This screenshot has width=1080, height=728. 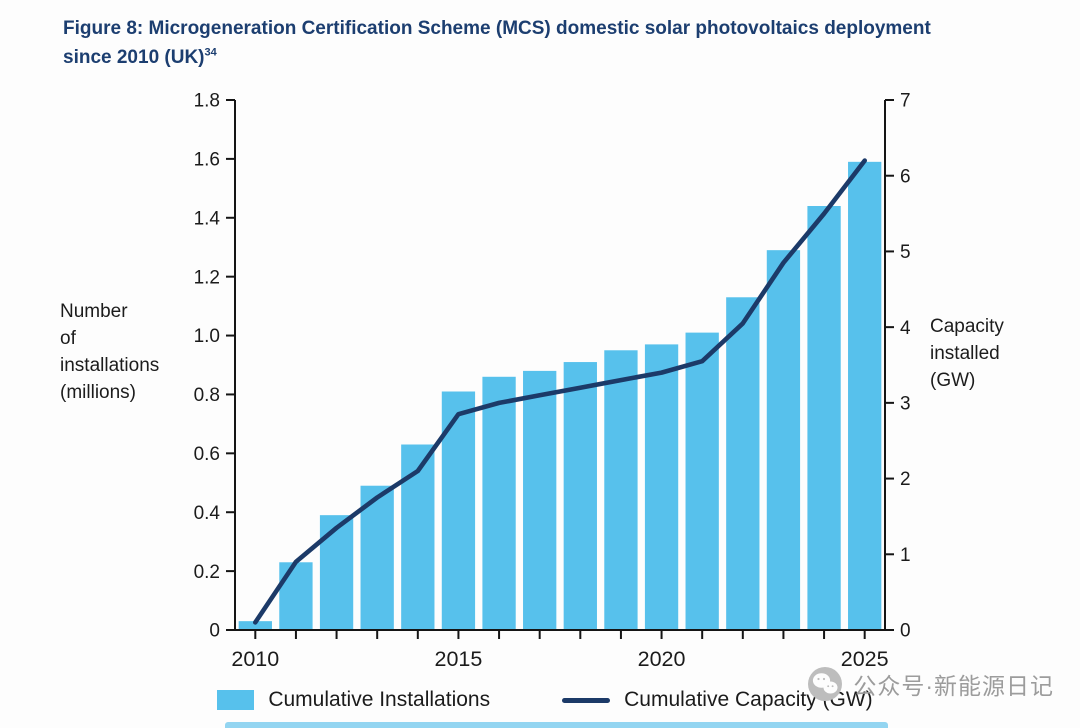 What do you see at coordinates (905, 176) in the screenshot?
I see `right-tick-label: 6` at bounding box center [905, 176].